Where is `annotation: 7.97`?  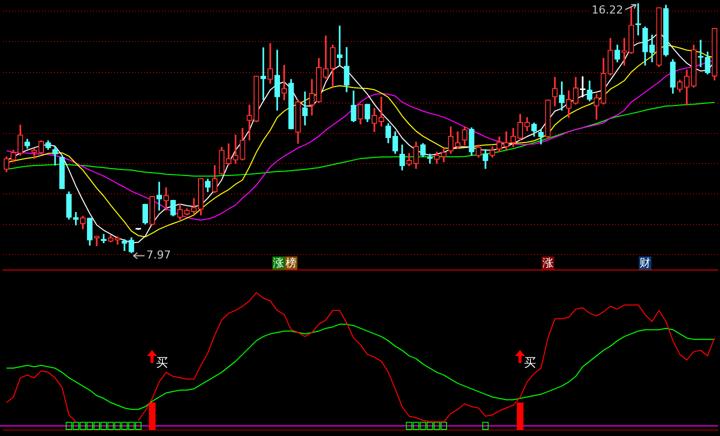
annotation: 7.97 is located at coordinates (158, 255).